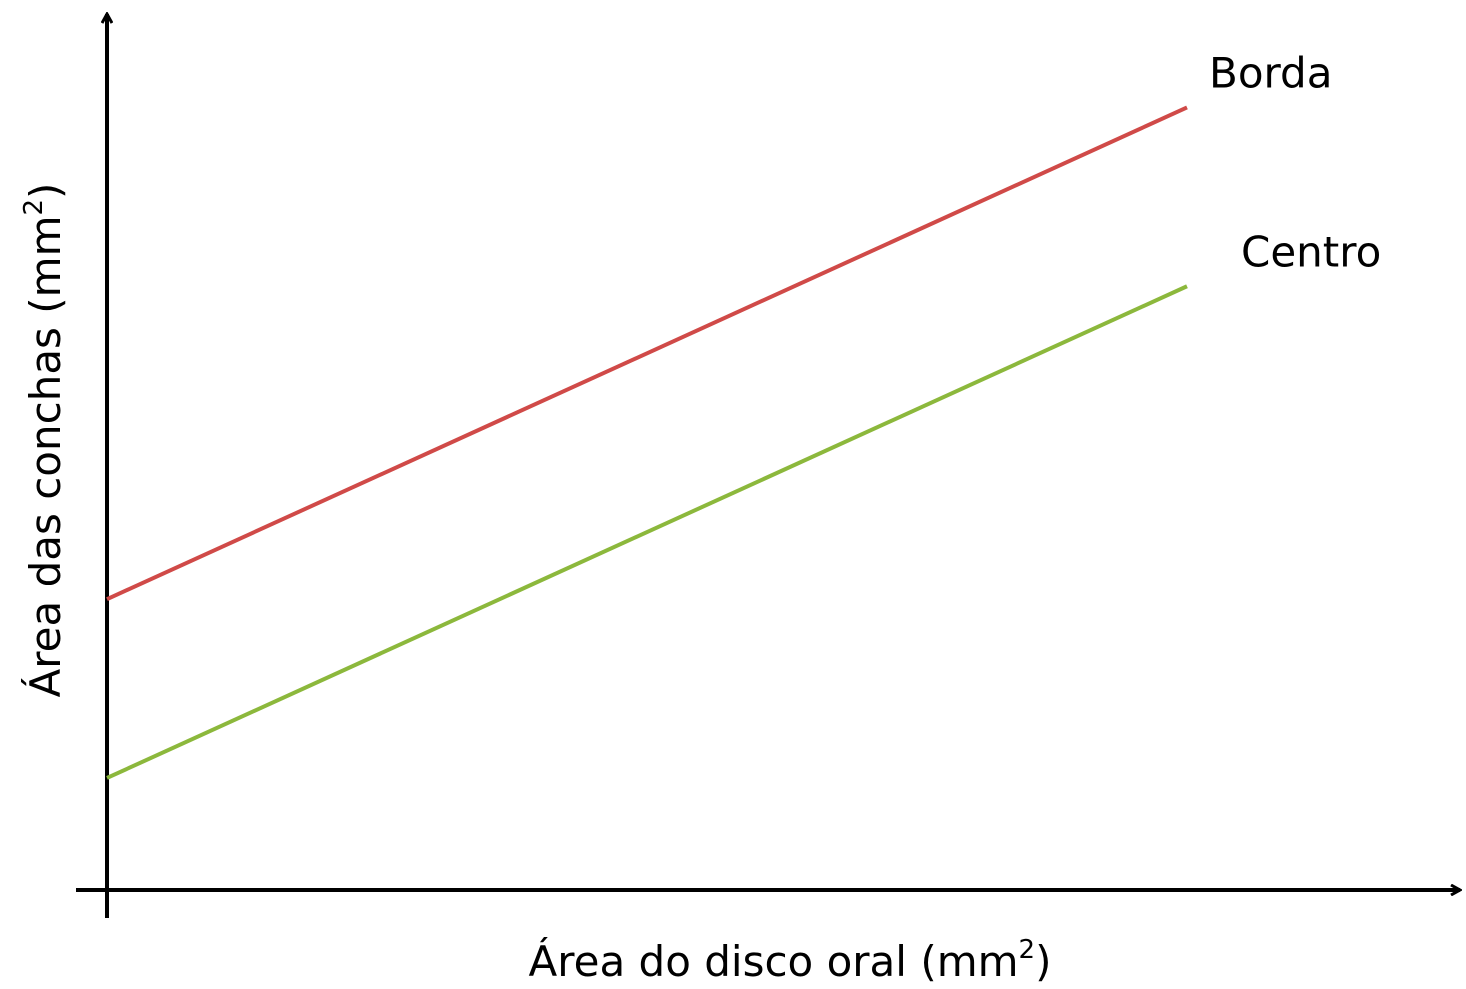 The width and height of the screenshot is (1466, 989). What do you see at coordinates (1311, 251) in the screenshot?
I see `series-label-centro: Centro` at bounding box center [1311, 251].